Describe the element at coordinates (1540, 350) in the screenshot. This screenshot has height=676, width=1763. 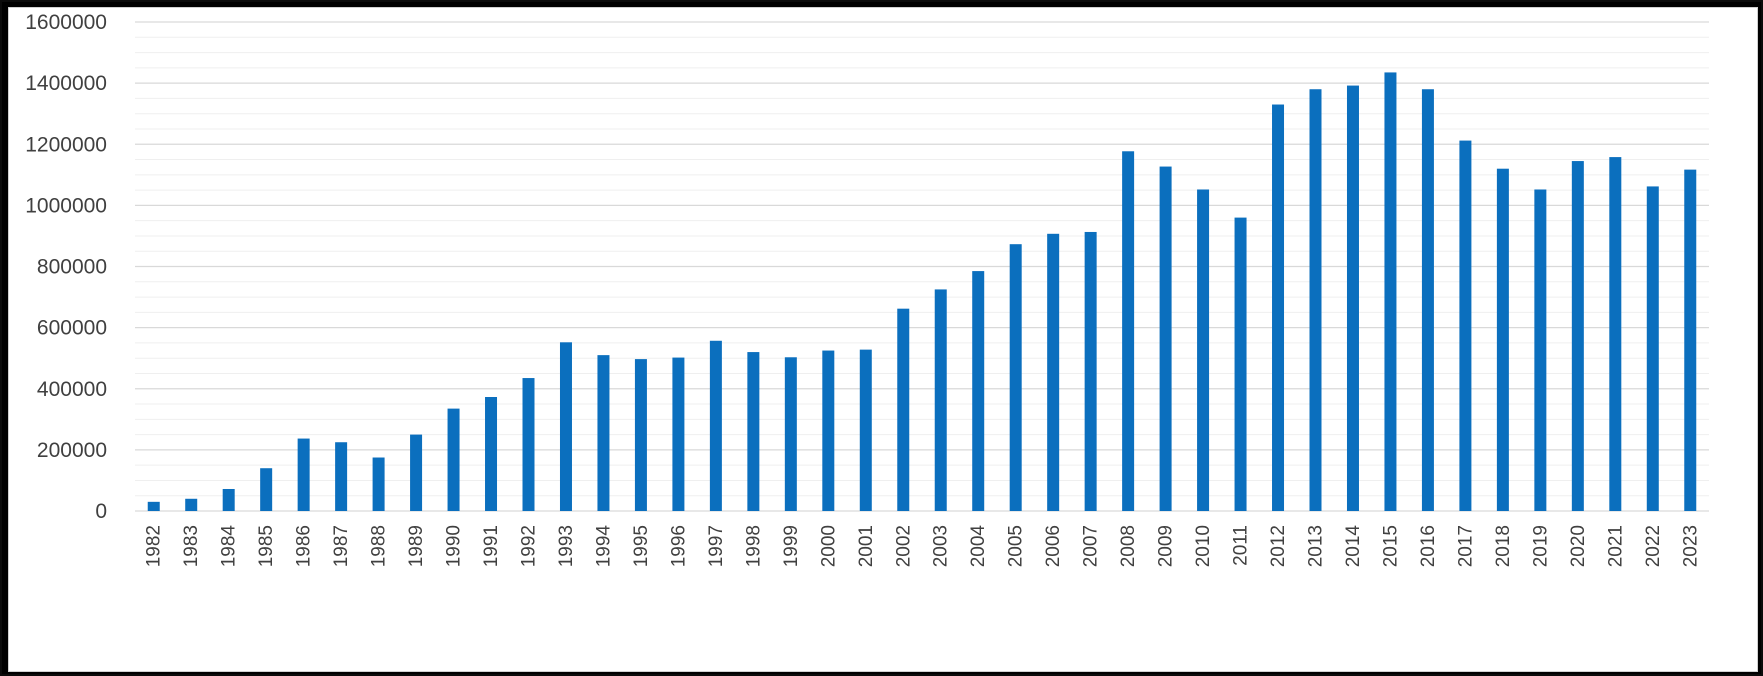
I see `bar-2019` at that location.